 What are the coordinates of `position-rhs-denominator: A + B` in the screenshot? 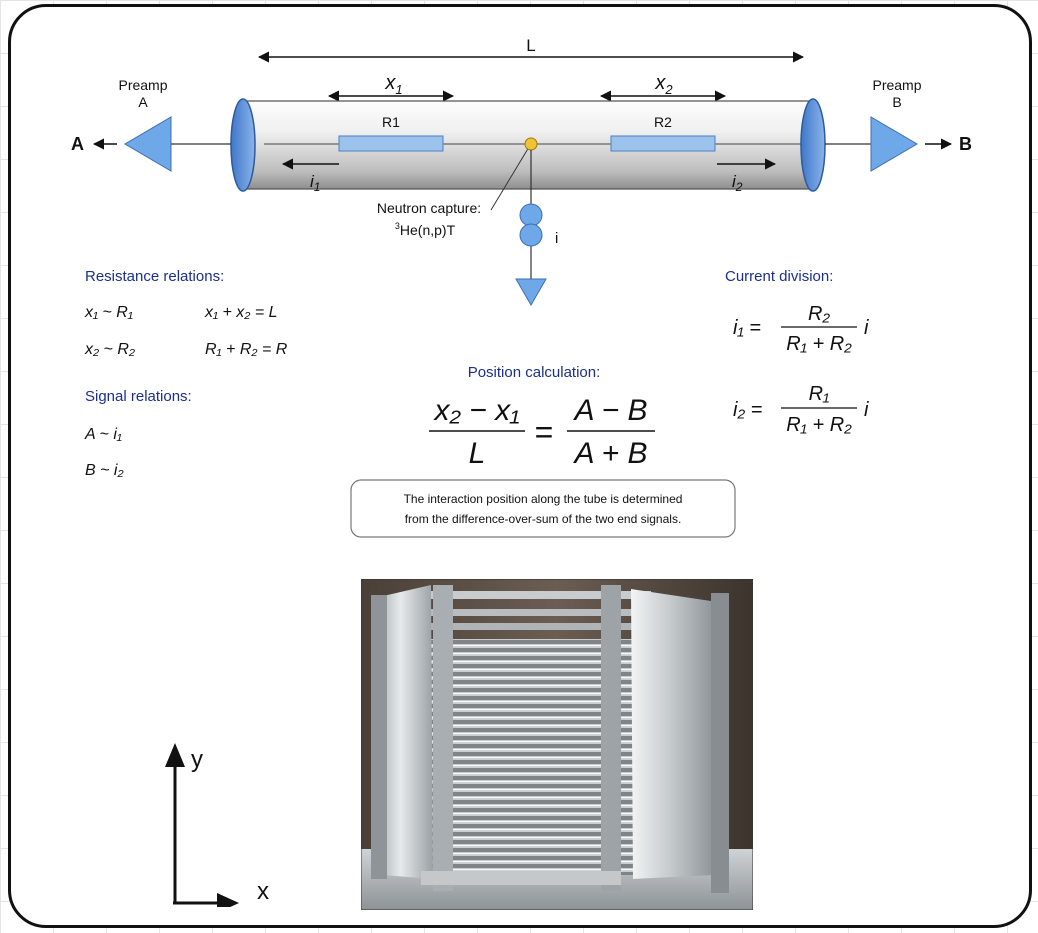 It's located at (609, 453).